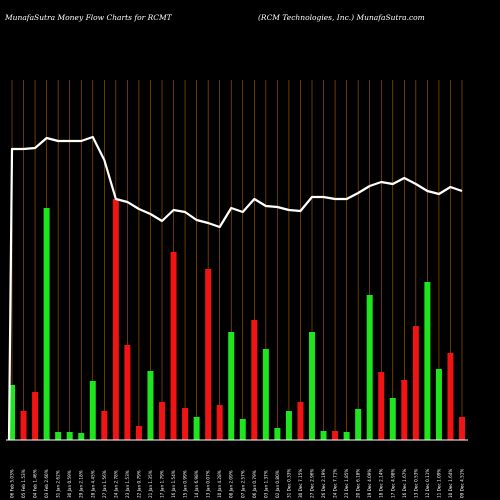 This screenshot has height=500, width=500. Describe the element at coordinates (254, 484) in the screenshot. I see `x-tick-label: 06 Jan 0.79%` at that location.